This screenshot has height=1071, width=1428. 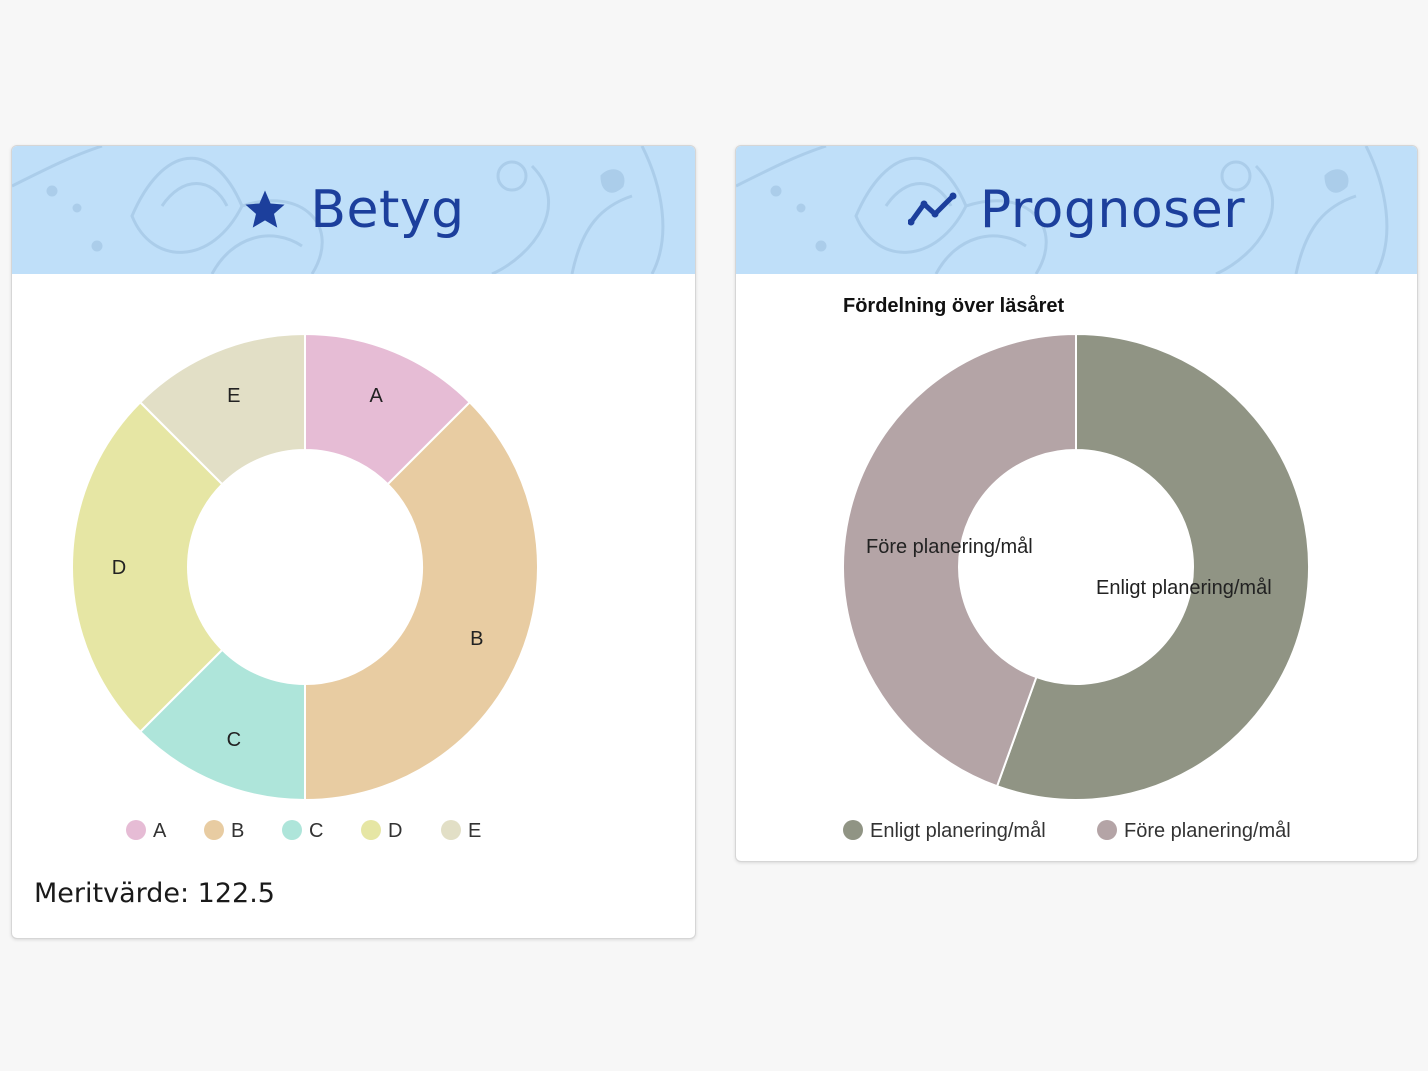 What do you see at coordinates (237, 831) in the screenshot?
I see `grade-legend-label-b: B` at bounding box center [237, 831].